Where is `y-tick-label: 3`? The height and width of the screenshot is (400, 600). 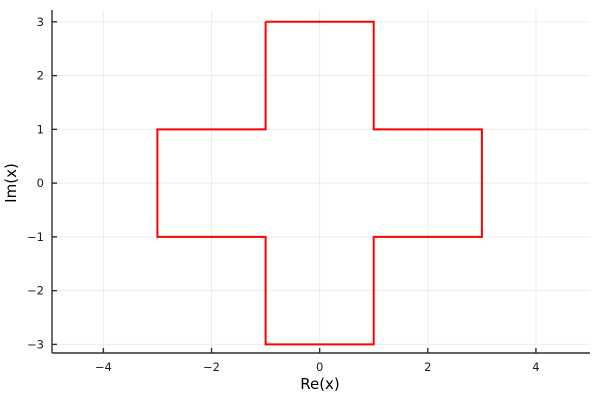 y-tick-label: 3 is located at coordinates (40, 22).